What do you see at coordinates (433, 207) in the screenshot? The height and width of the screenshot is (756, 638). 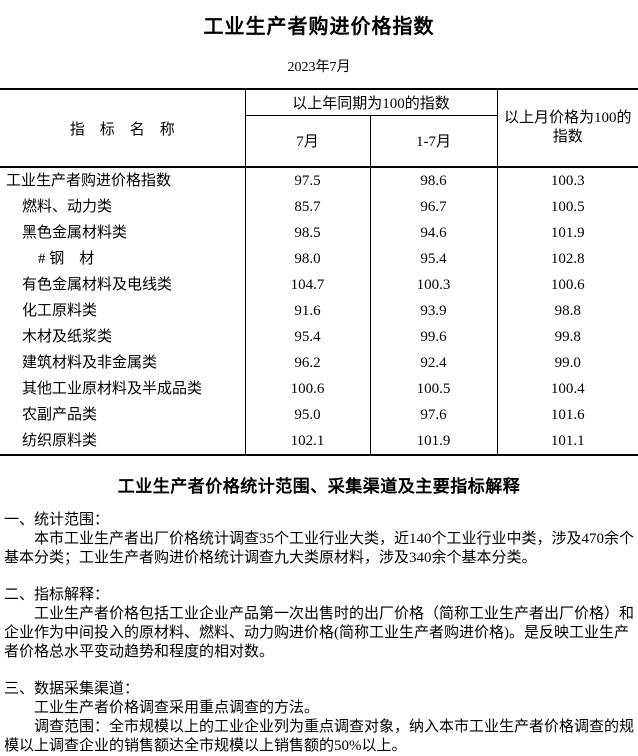 I see `value-jan-jul: 96.7` at bounding box center [433, 207].